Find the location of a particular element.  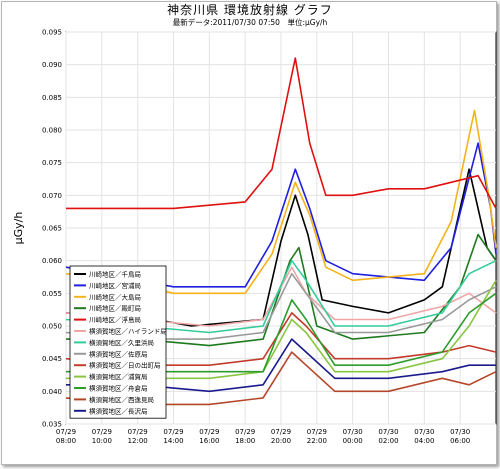

x-tick-time: 12:00 is located at coordinates (138, 441).